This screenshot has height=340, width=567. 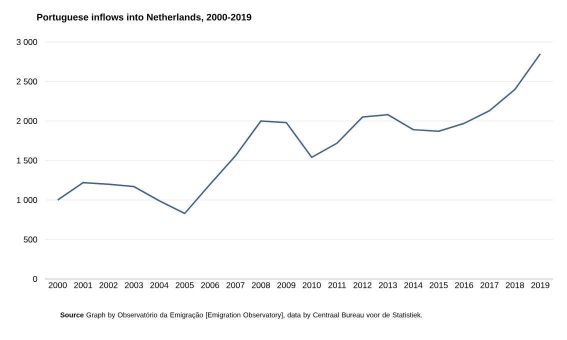 I want to click on x-tick-label: 2004, so click(x=159, y=285).